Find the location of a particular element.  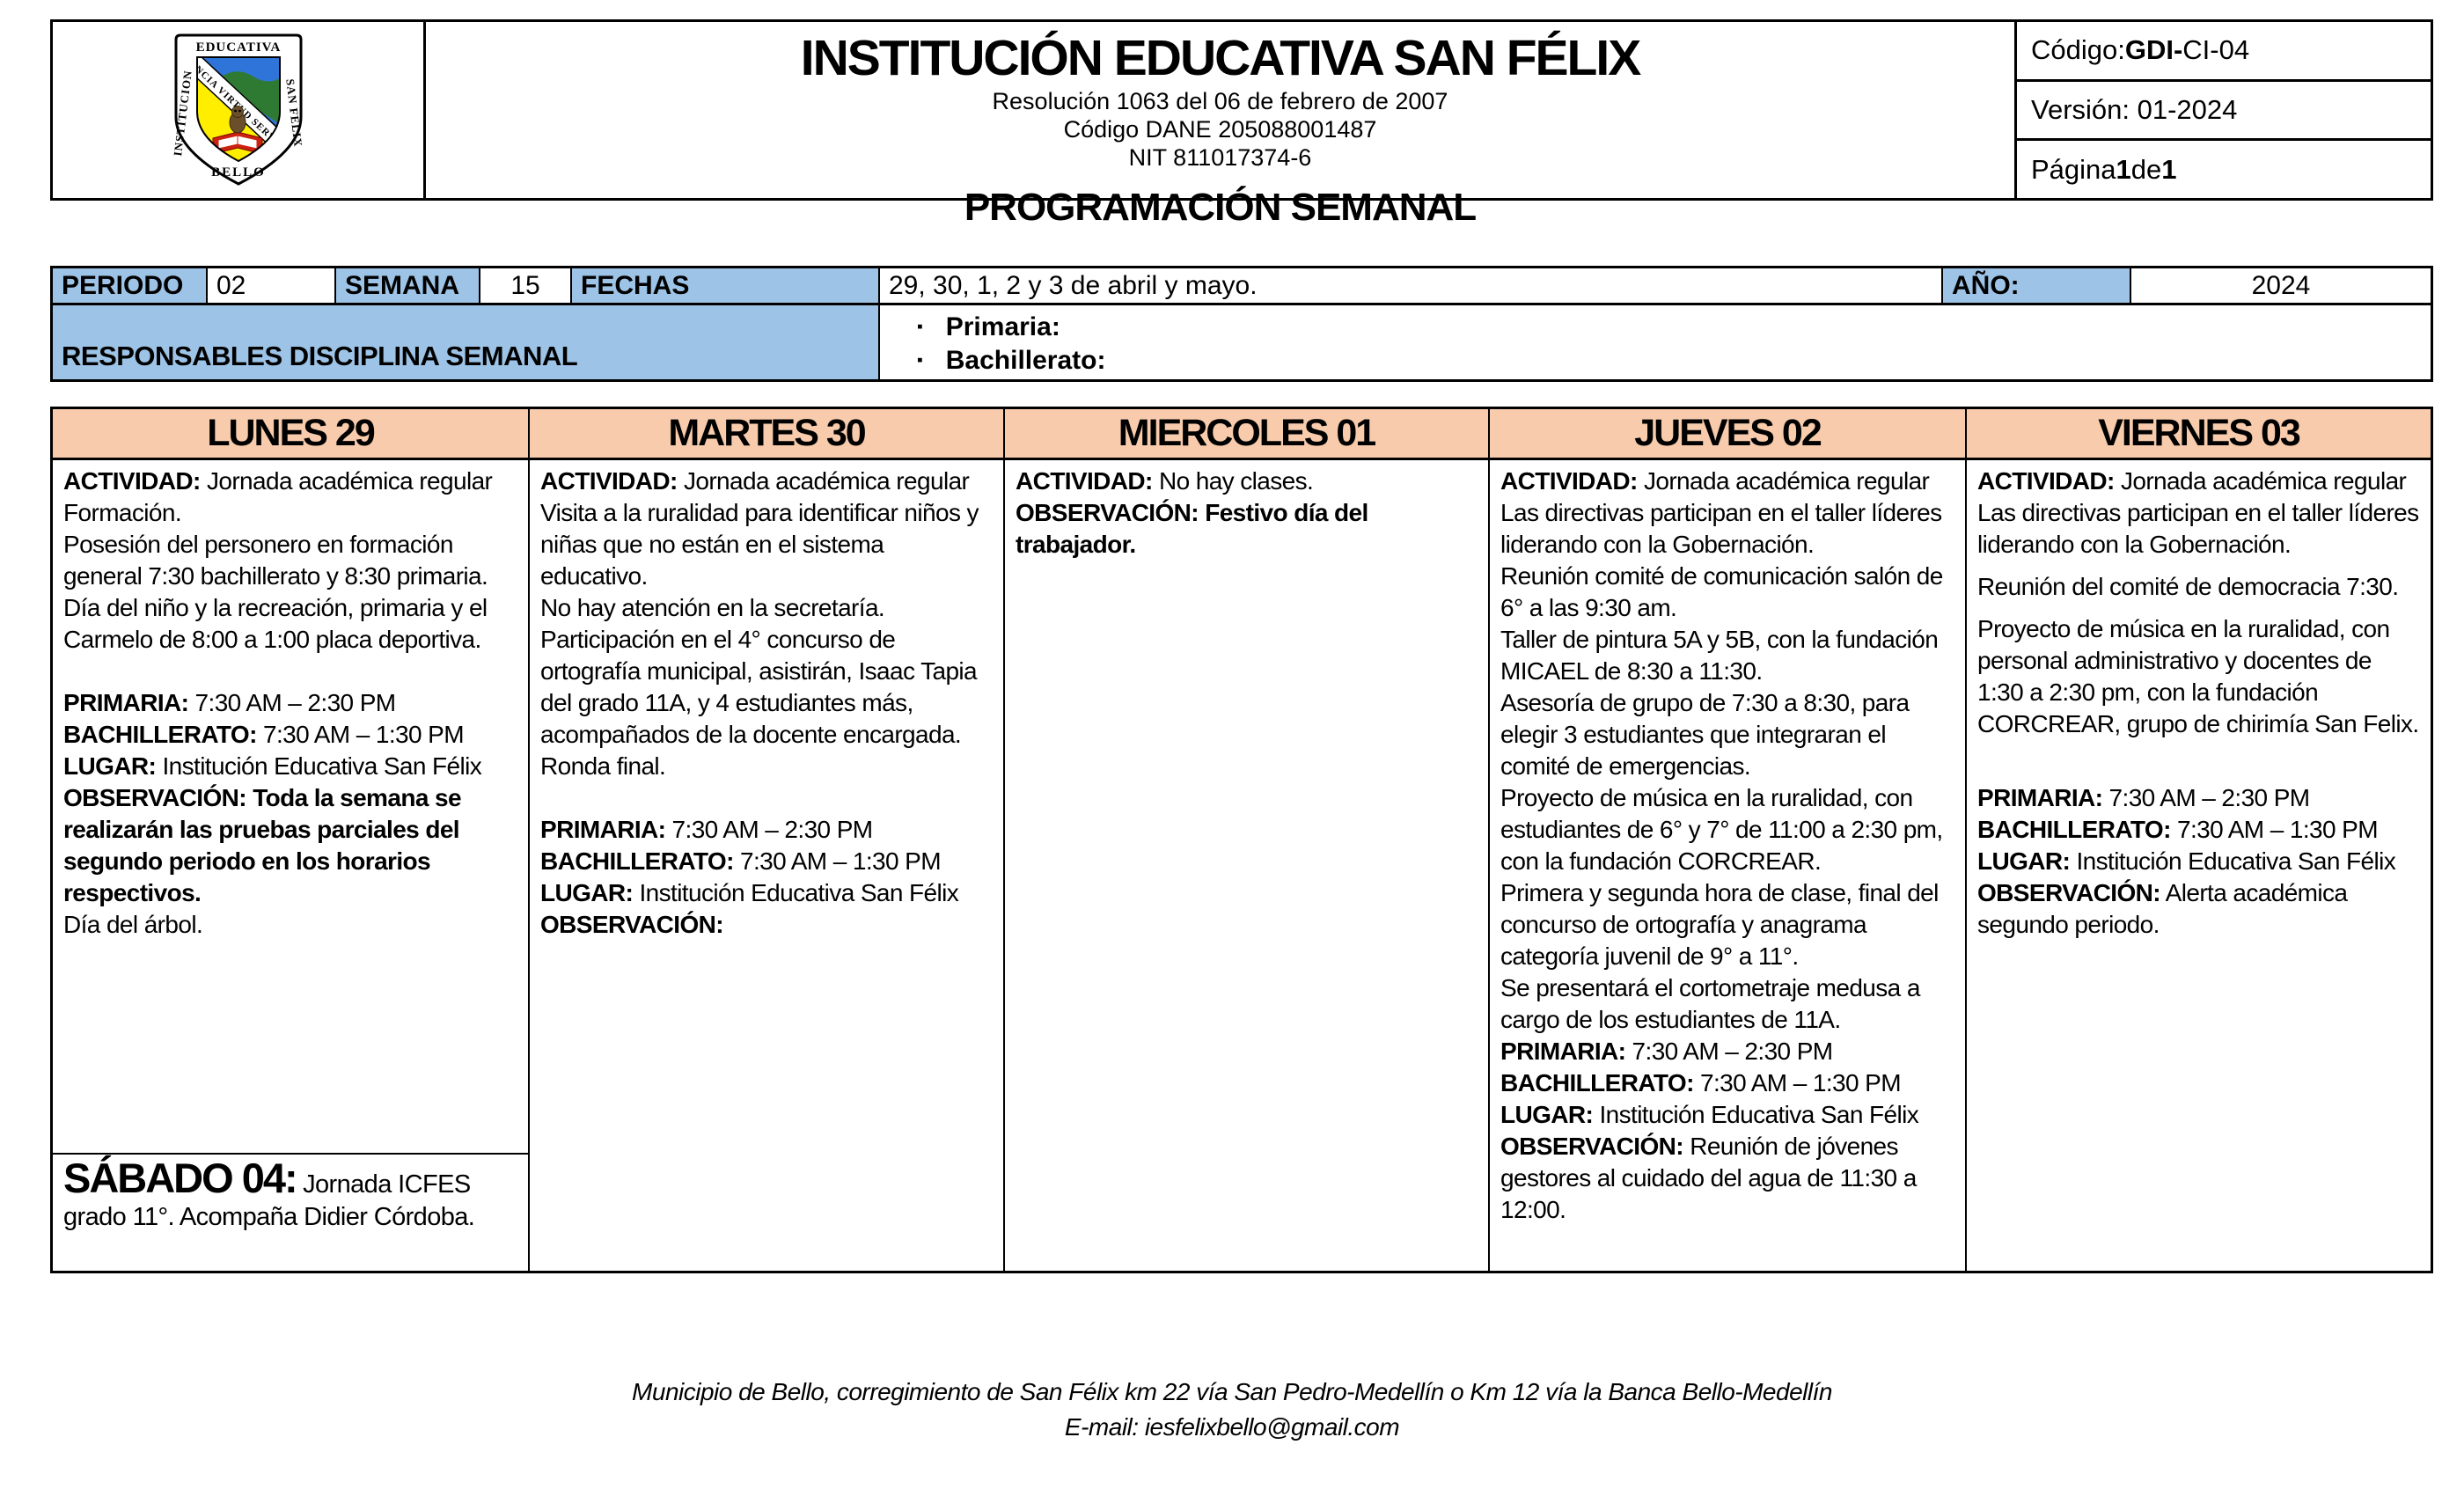

pagina-row: Página 1 de 1 is located at coordinates (2224, 169).